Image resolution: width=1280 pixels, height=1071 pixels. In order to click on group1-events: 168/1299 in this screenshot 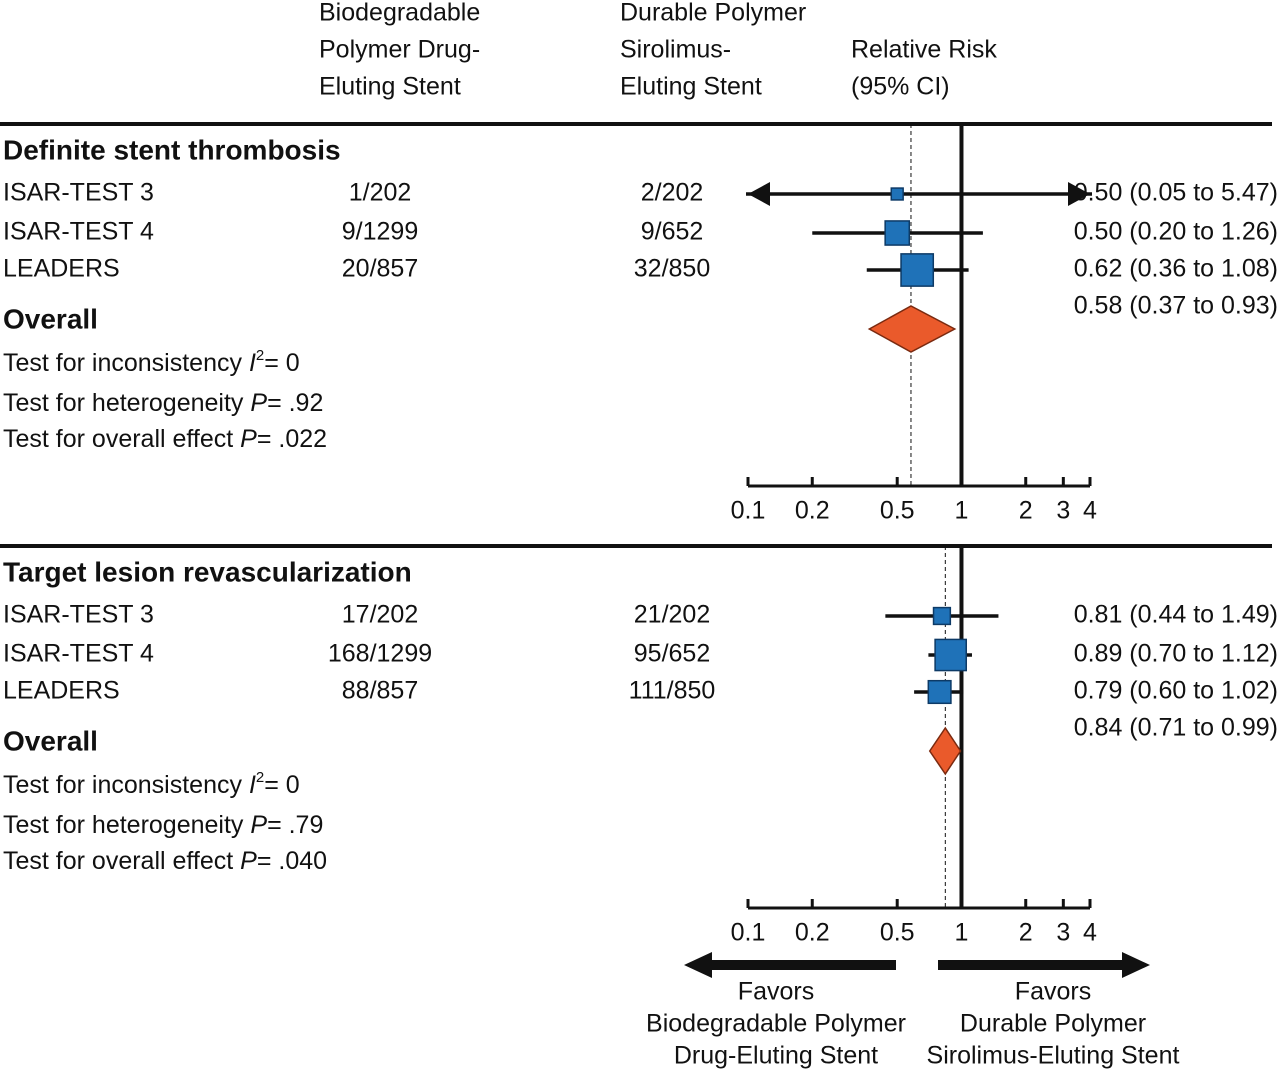, I will do `click(380, 654)`.